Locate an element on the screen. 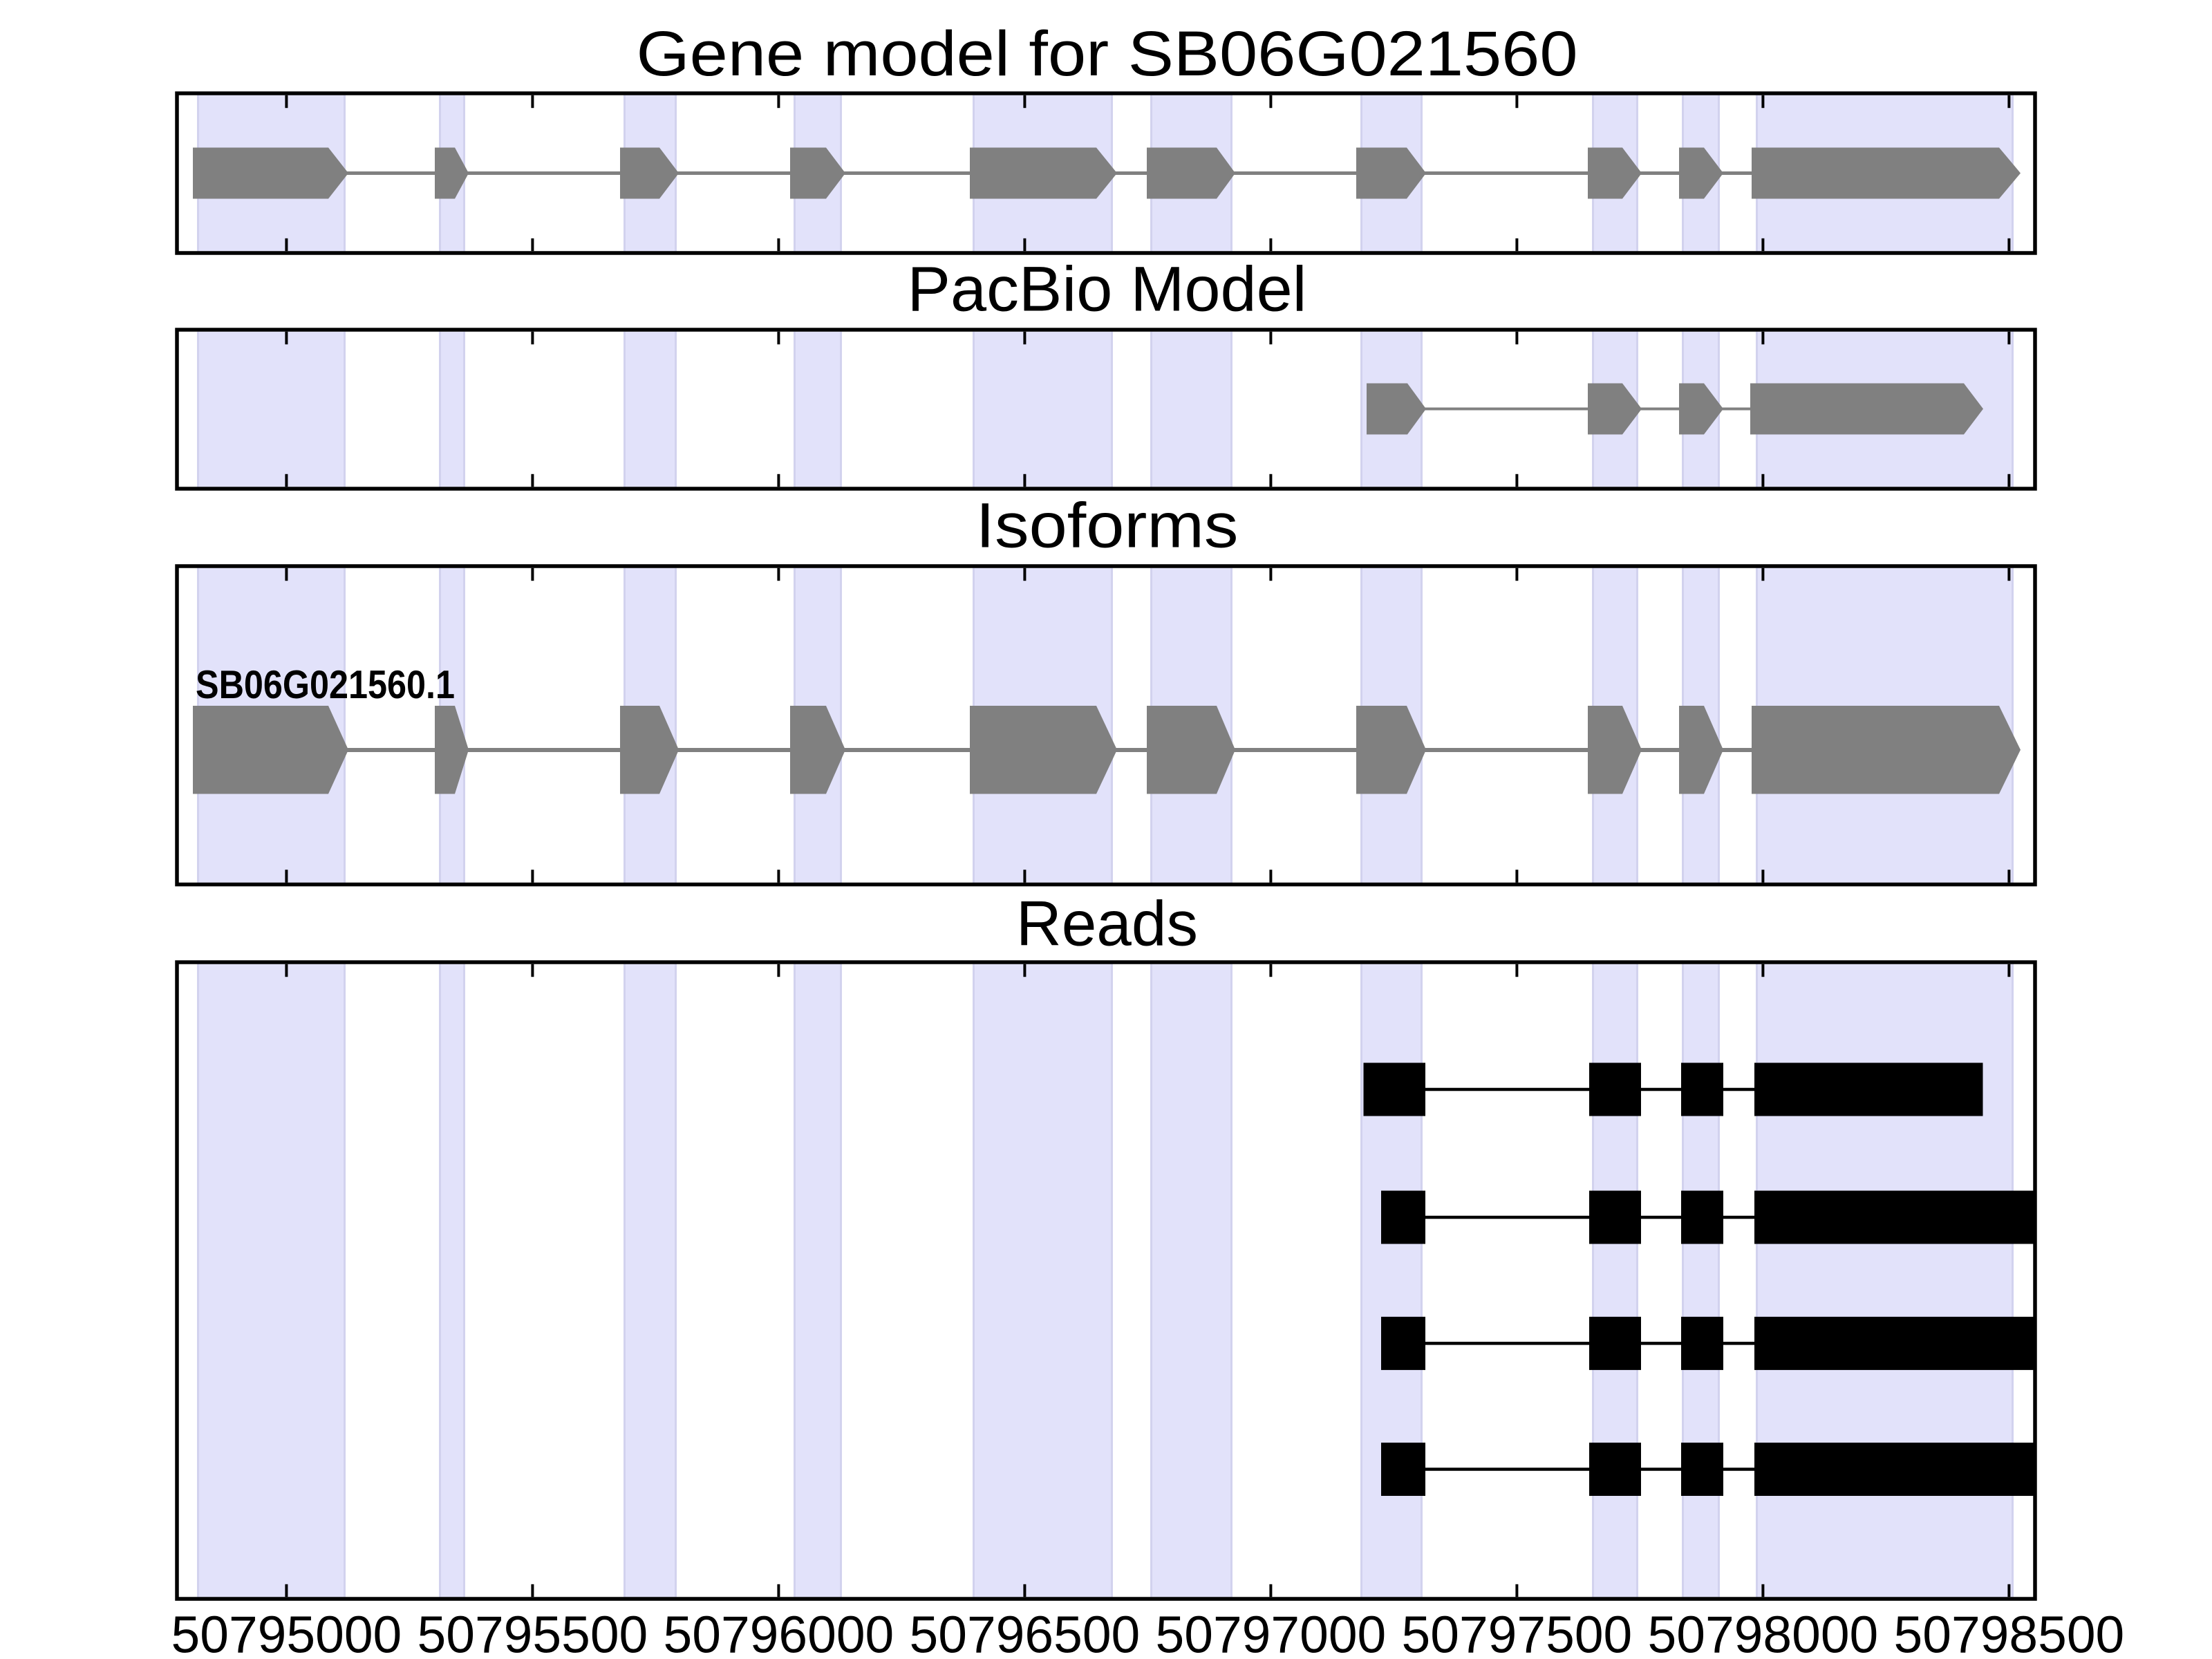 Image resolution: width=2212 pixels, height=1659 pixels. svg-text: SB06G021560.1 is located at coordinates (325, 685).